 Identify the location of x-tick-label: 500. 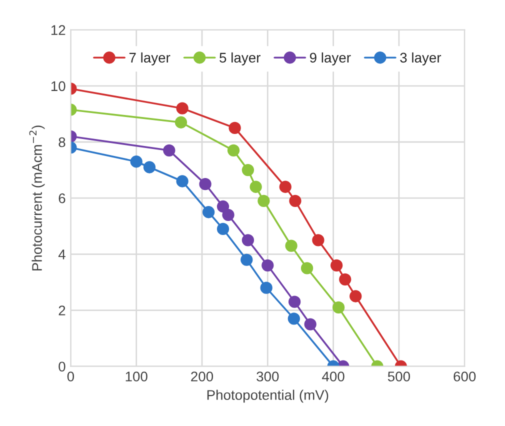
(399, 377).